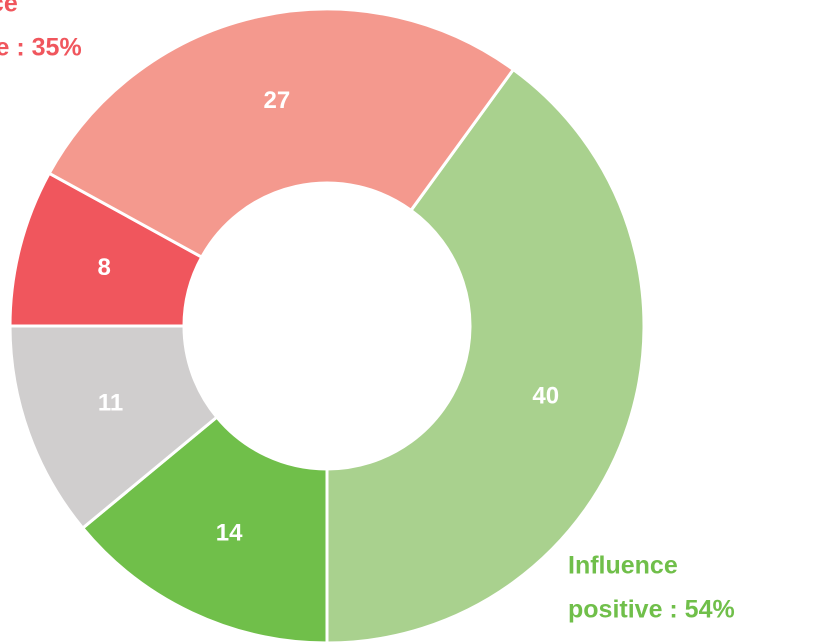 The height and width of the screenshot is (642, 821). What do you see at coordinates (276, 100) in the screenshot?
I see `data-label: 27` at bounding box center [276, 100].